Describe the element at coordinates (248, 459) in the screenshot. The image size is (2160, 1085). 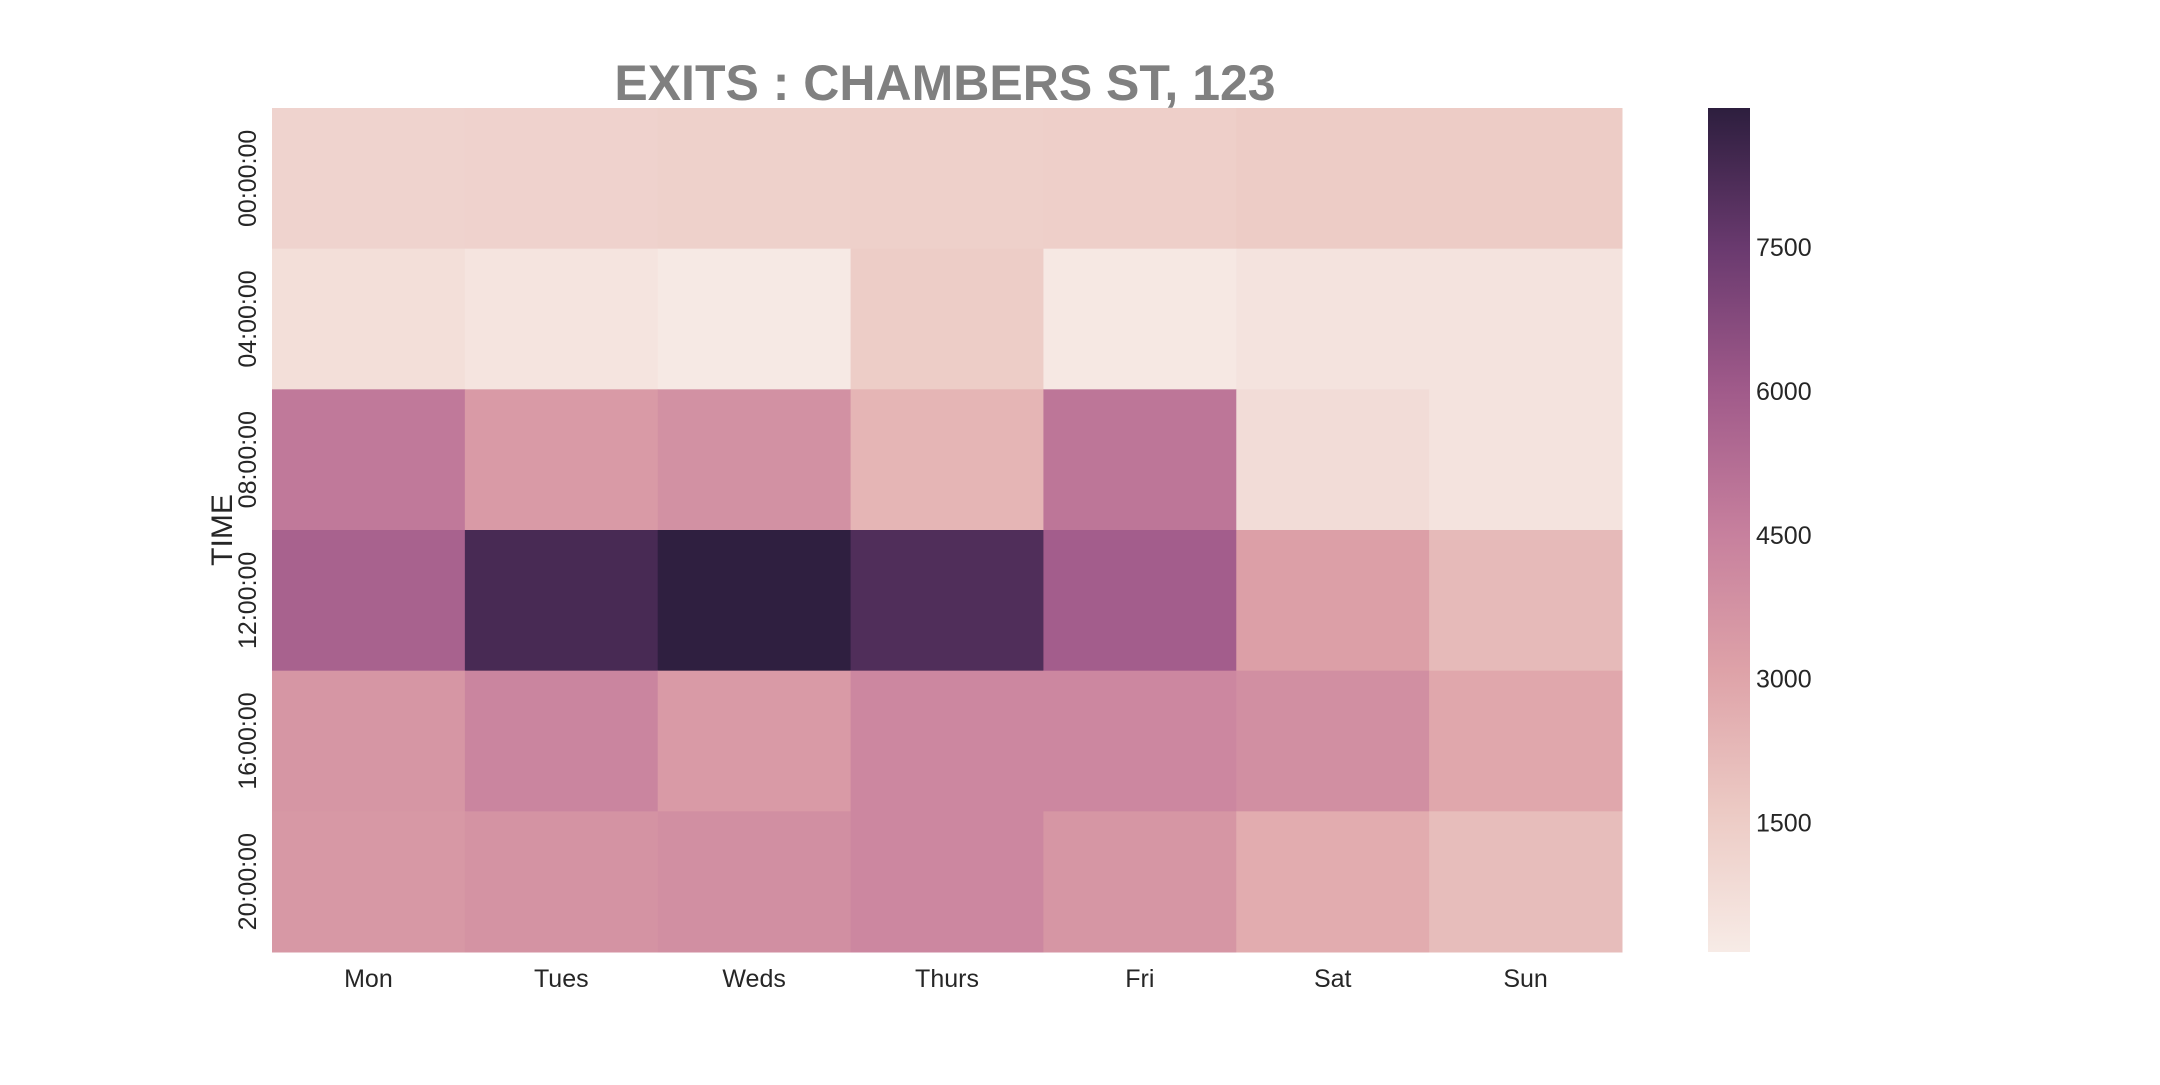
I see `y-tick-label-08-00-00: 08:00:00` at that location.